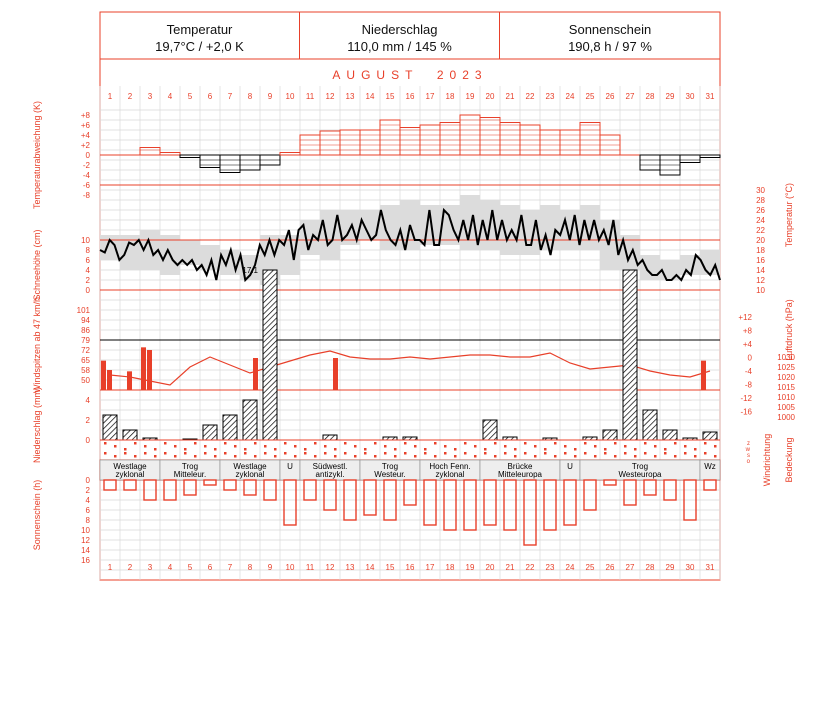  What do you see at coordinates (190, 474) in the screenshot?
I see `weather-type-sublabel: Mitteleur.` at bounding box center [190, 474].